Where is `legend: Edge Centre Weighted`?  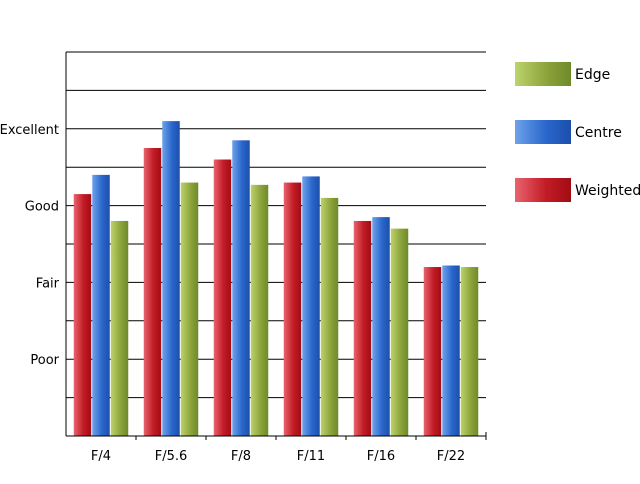 legend: Edge Centre Weighted is located at coordinates (577, 132).